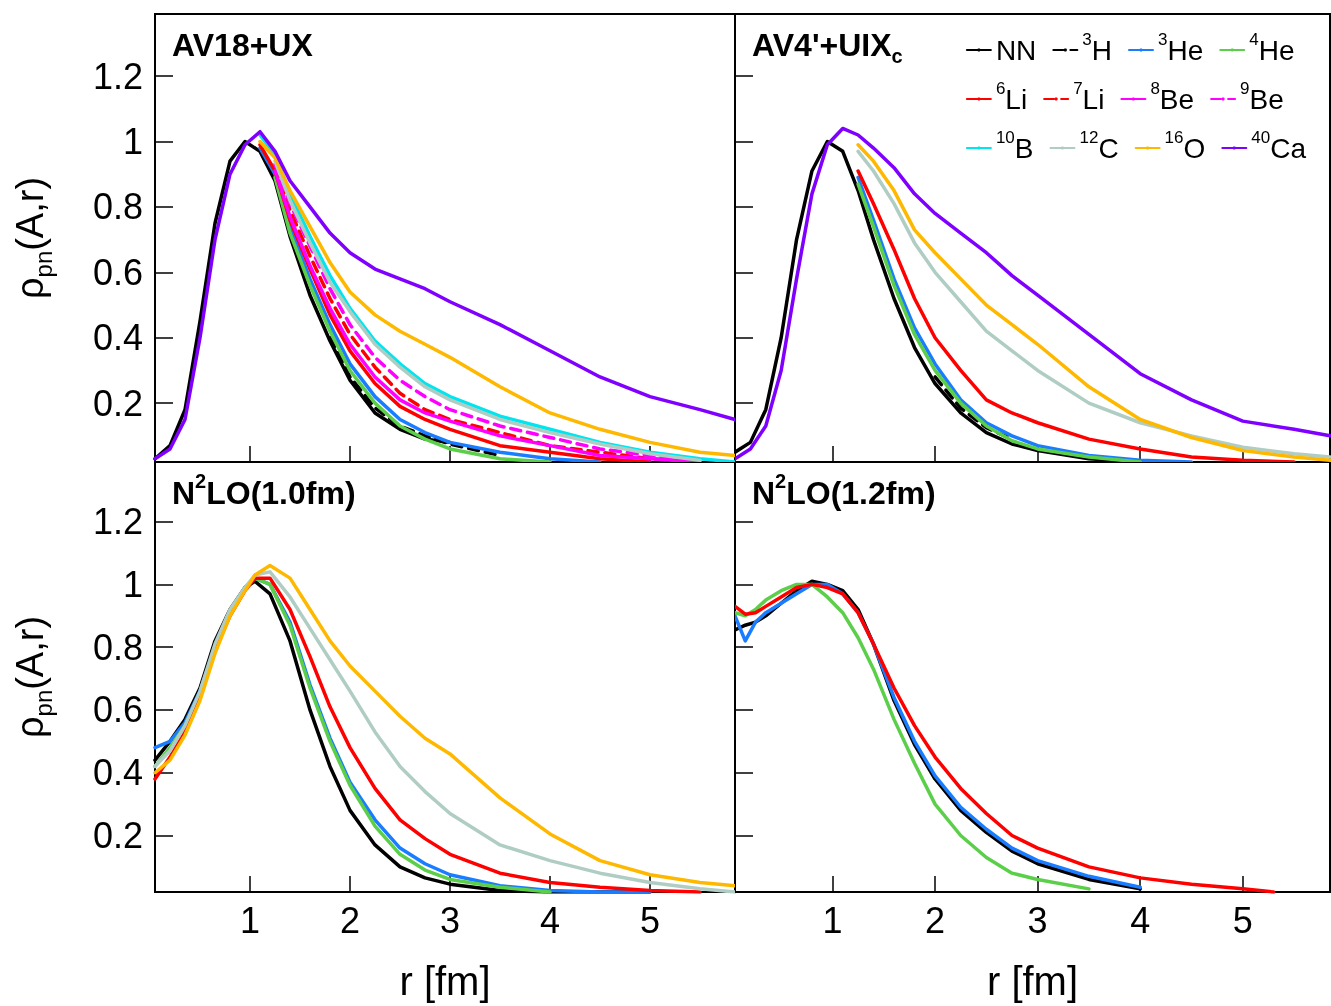  Describe the element at coordinates (243, 44) in the screenshot. I see `chart-title: AV18+UX` at that location.